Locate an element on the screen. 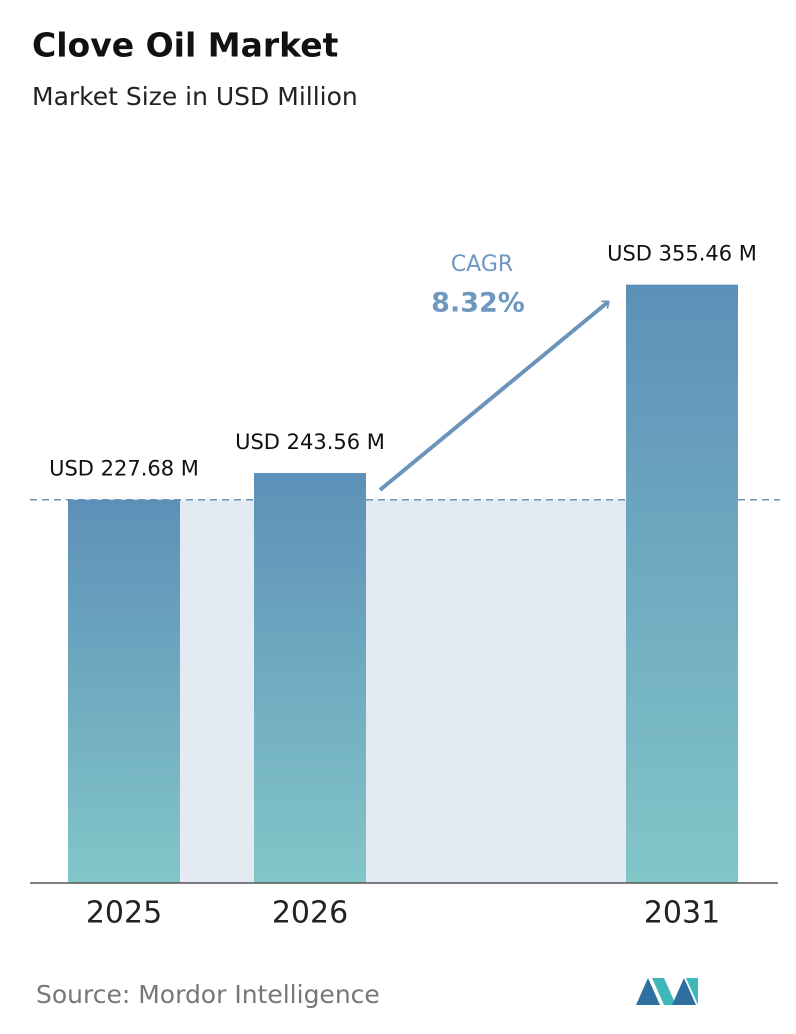 The height and width of the screenshot is (1034, 796). x-tick-label: 2025 is located at coordinates (124, 913).